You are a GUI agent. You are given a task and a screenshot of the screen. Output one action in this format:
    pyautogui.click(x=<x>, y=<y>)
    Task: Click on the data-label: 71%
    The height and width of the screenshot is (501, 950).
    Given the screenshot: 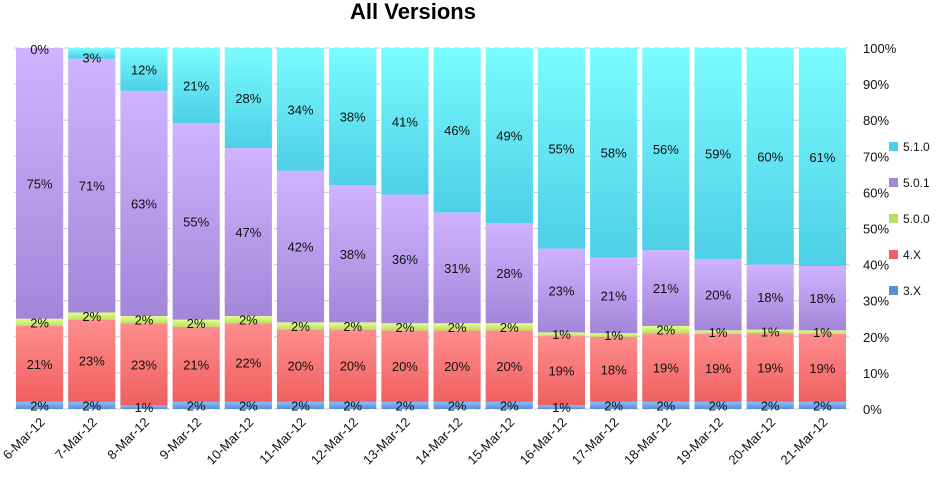 What is the action you would take?
    pyautogui.click(x=92, y=186)
    